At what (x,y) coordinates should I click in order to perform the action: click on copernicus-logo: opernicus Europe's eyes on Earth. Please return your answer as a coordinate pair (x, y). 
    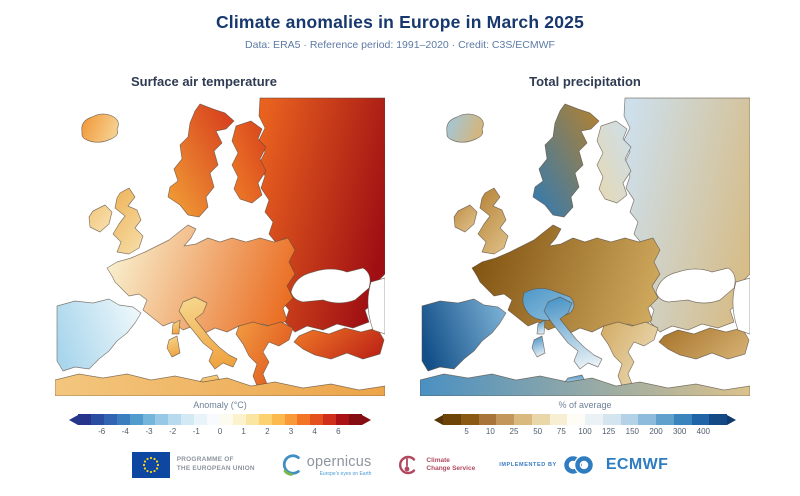
    Looking at the image, I should click on (325, 465).